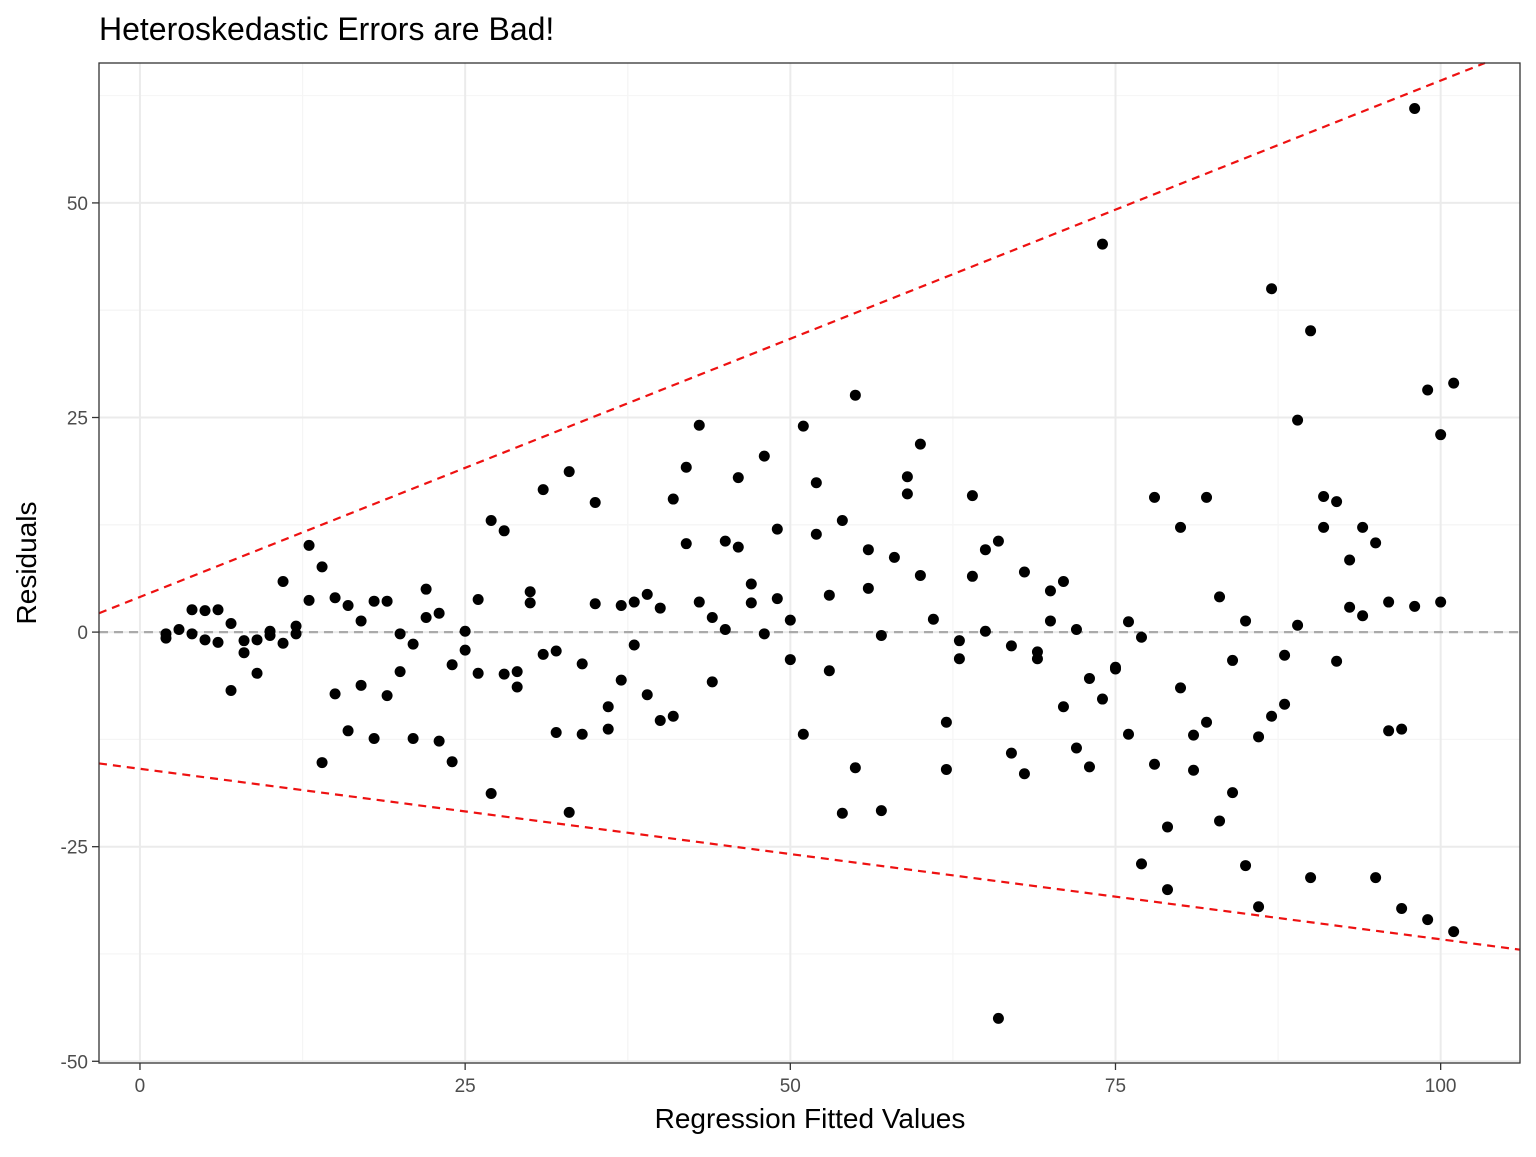 The image size is (1536, 1157). Describe the element at coordinates (465, 1086) in the screenshot. I see `x-tick-label: 25` at that location.